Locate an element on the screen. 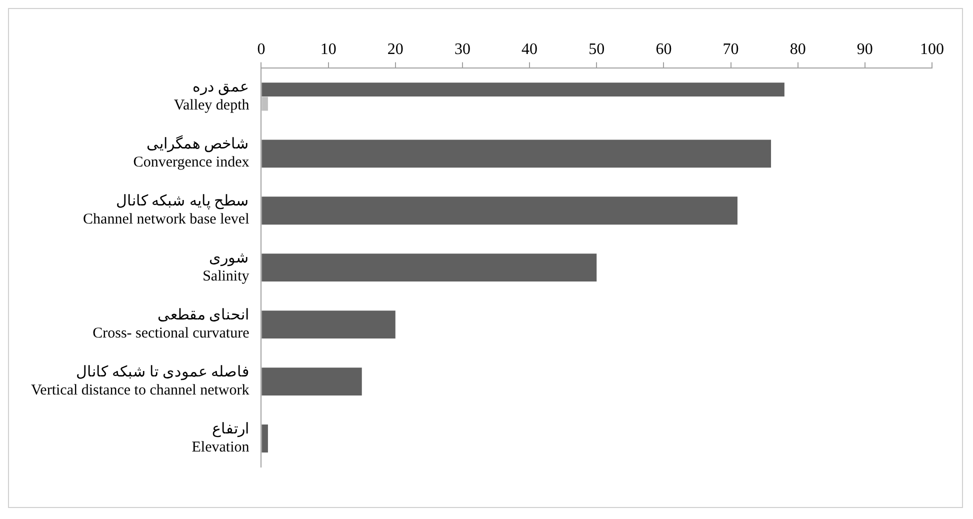 Image resolution: width=973 pixels, height=519 pixels. x-tick-label: 60 is located at coordinates (664, 49).